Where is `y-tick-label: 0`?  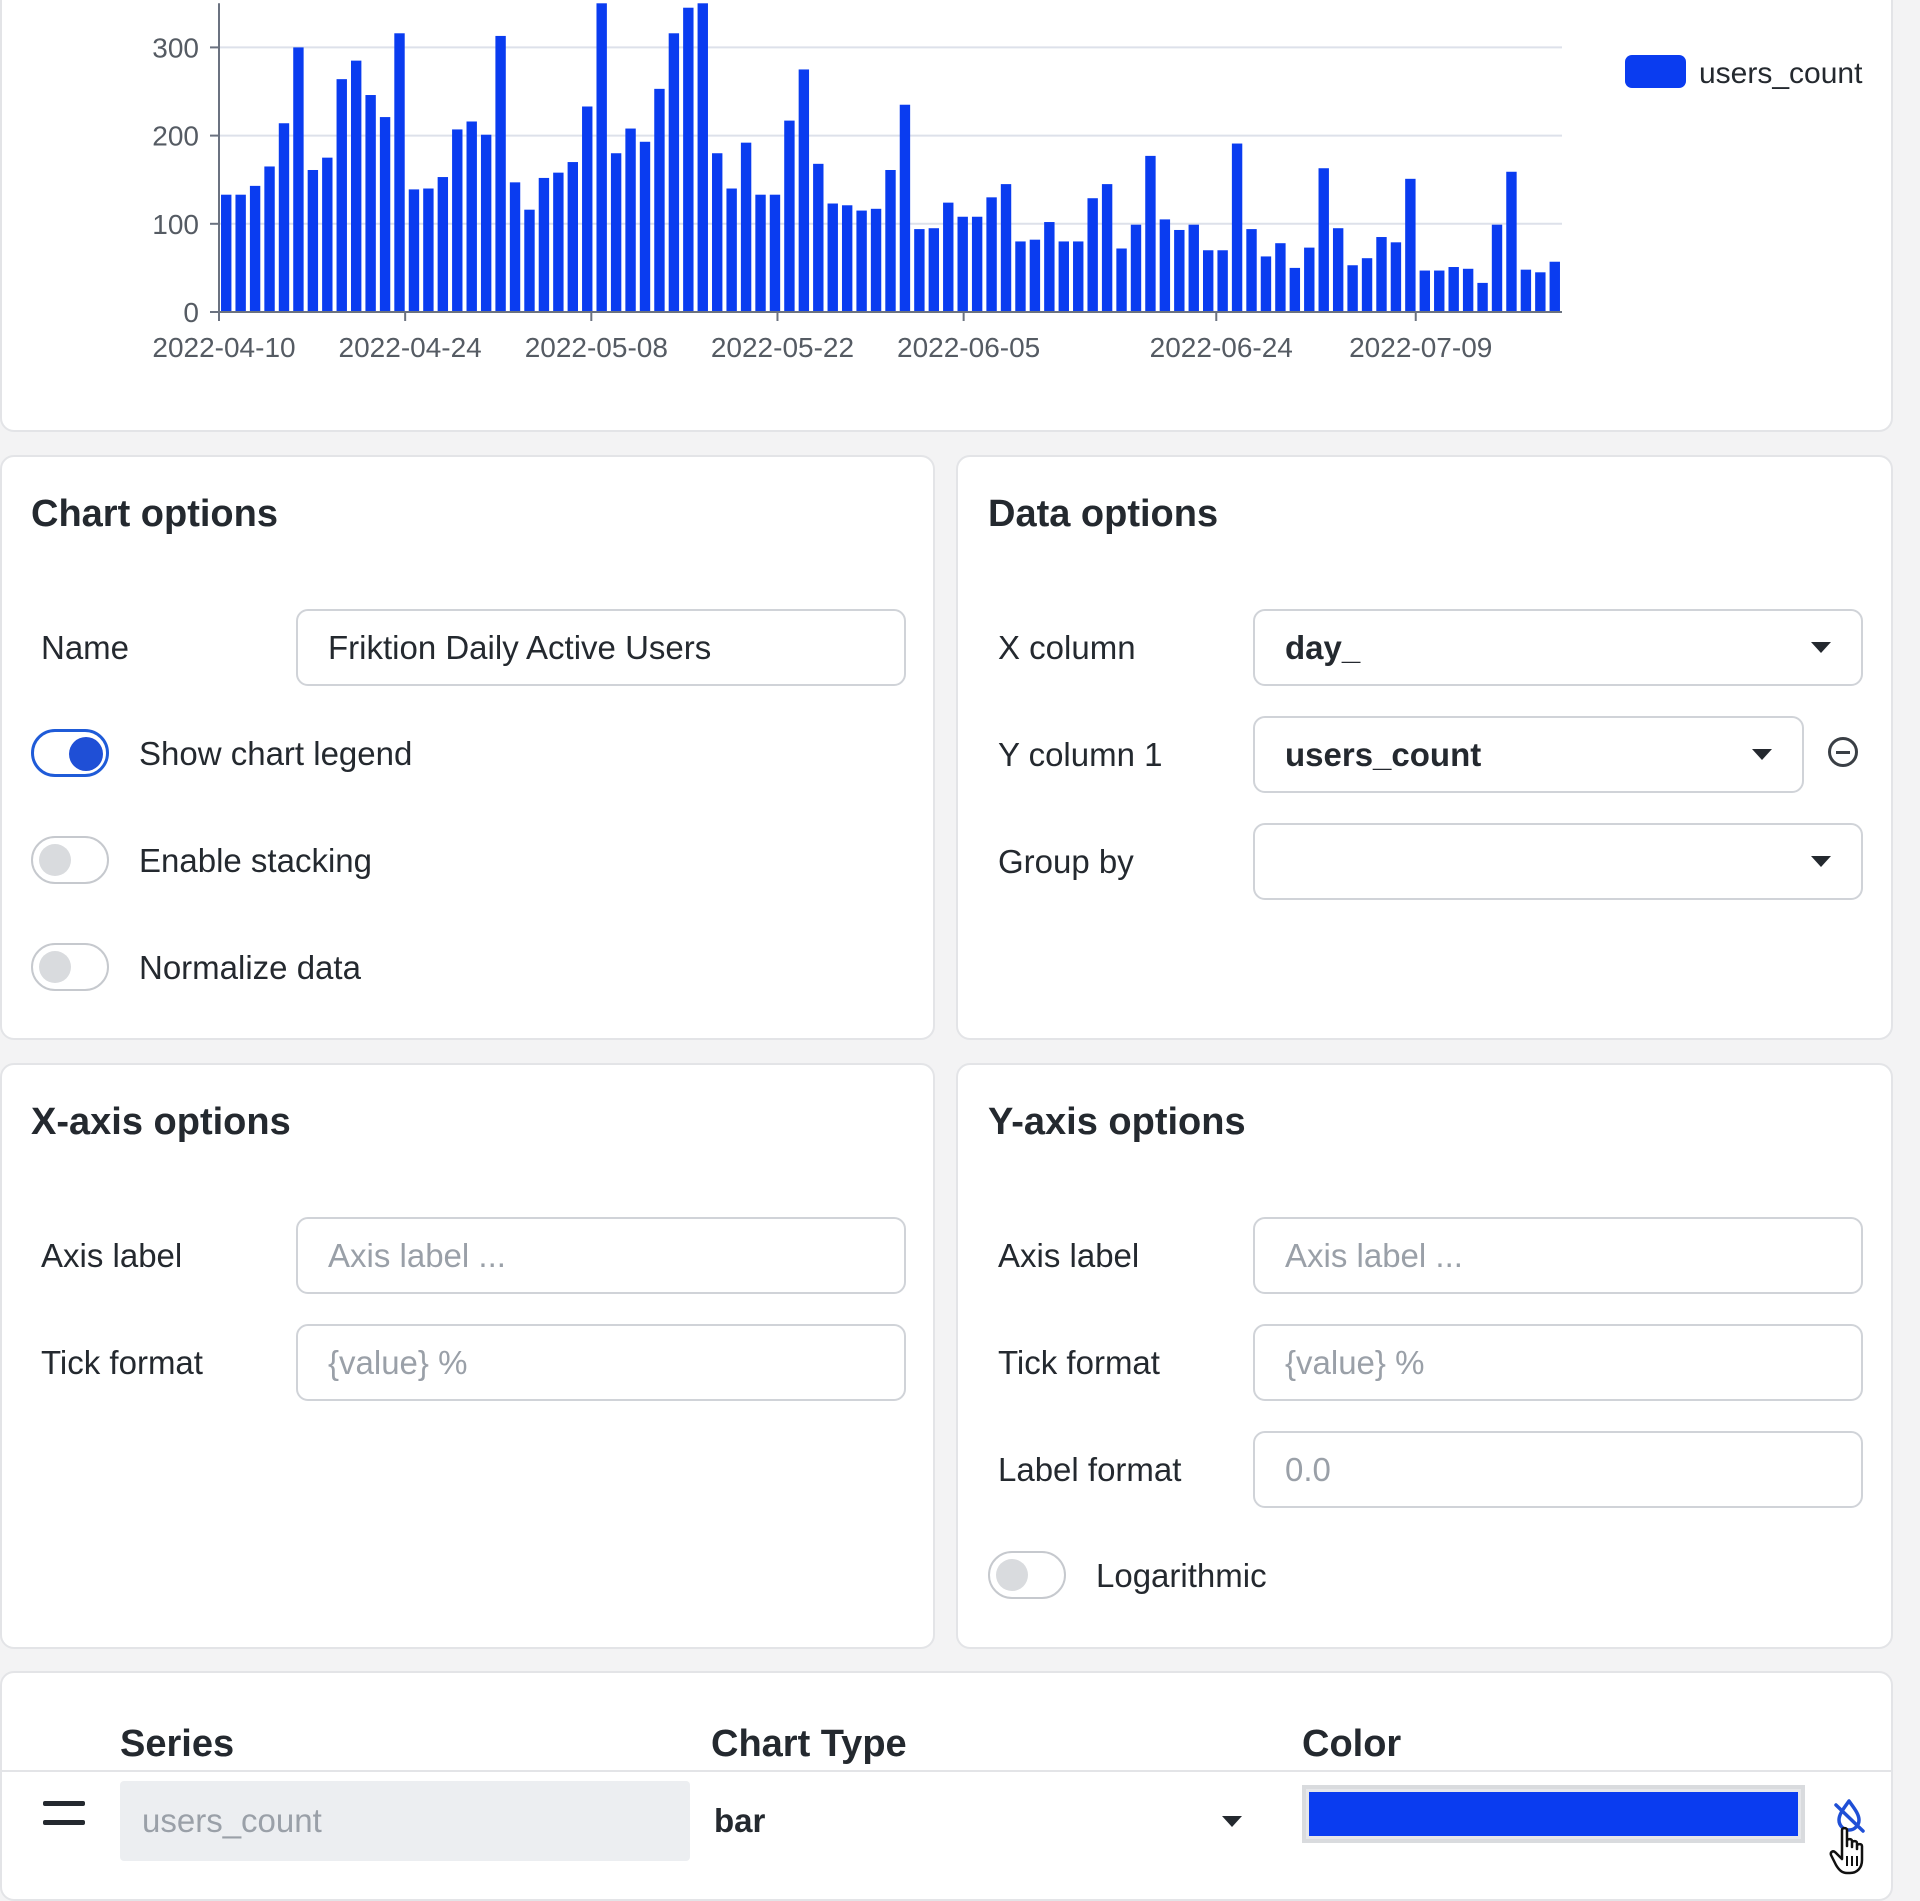 y-tick-label: 0 is located at coordinates (191, 312).